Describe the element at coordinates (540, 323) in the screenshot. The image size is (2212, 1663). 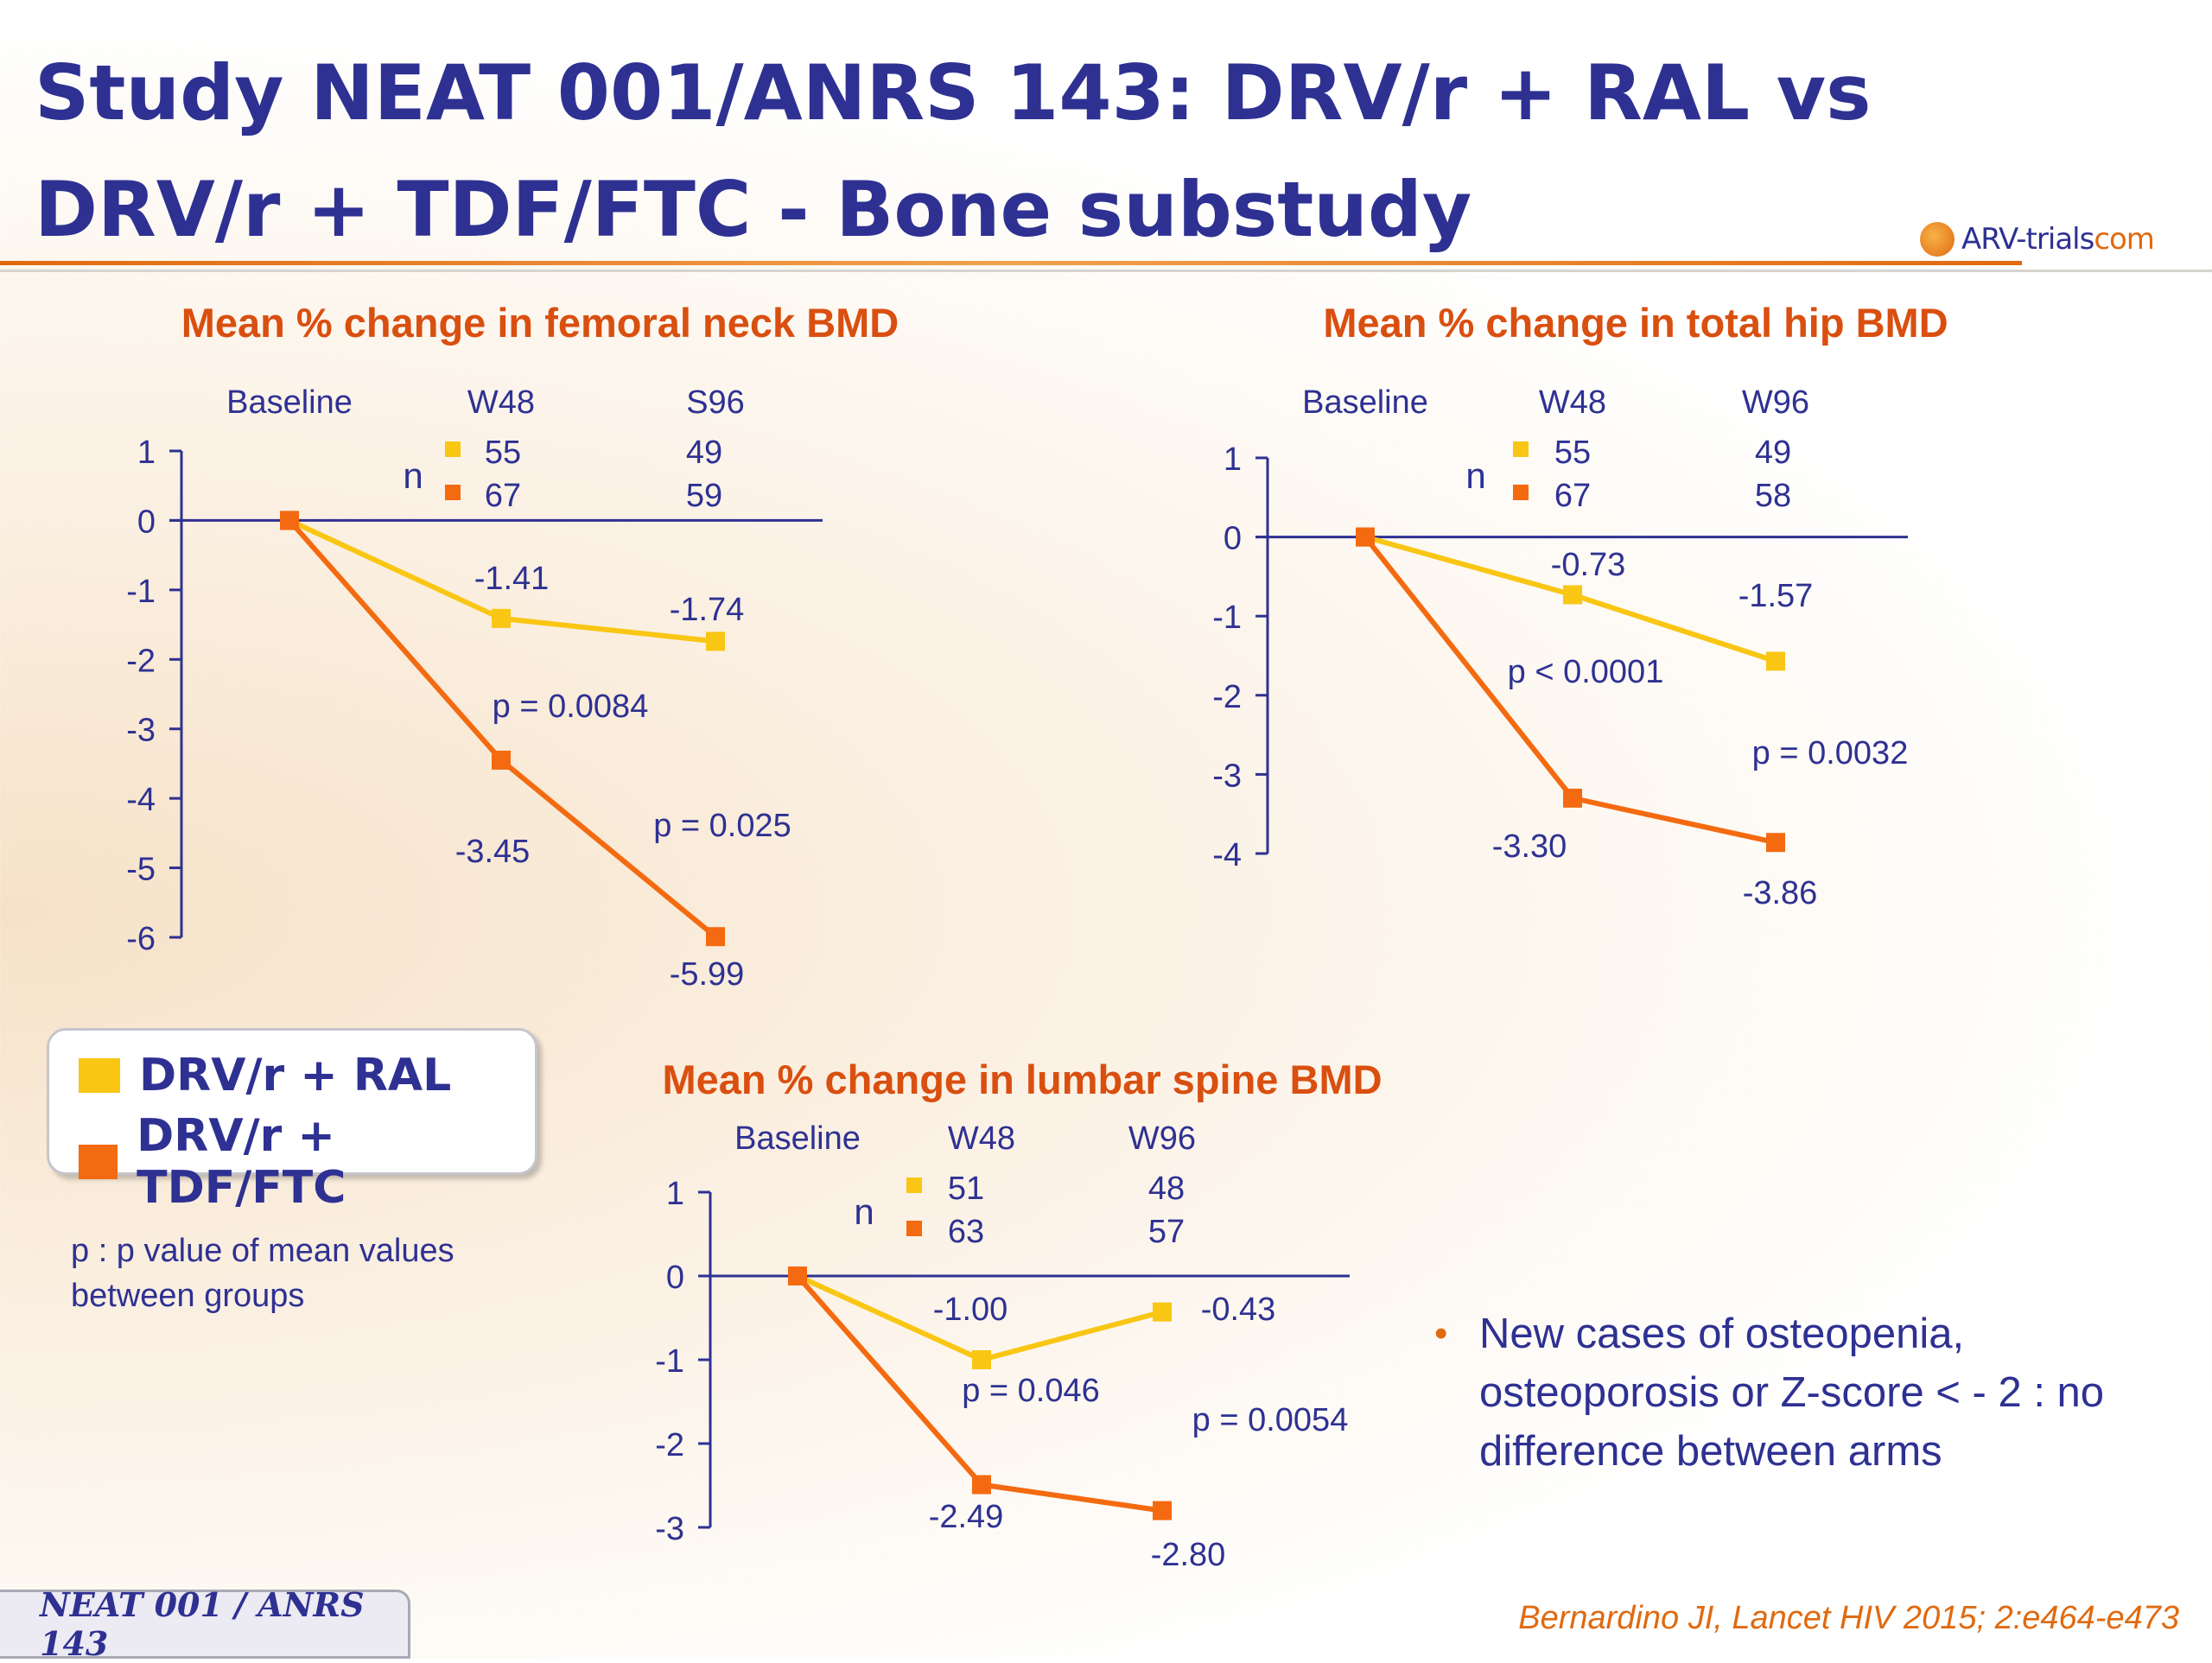
I see `chart-title: Mean % change in femoral neck BMD` at that location.